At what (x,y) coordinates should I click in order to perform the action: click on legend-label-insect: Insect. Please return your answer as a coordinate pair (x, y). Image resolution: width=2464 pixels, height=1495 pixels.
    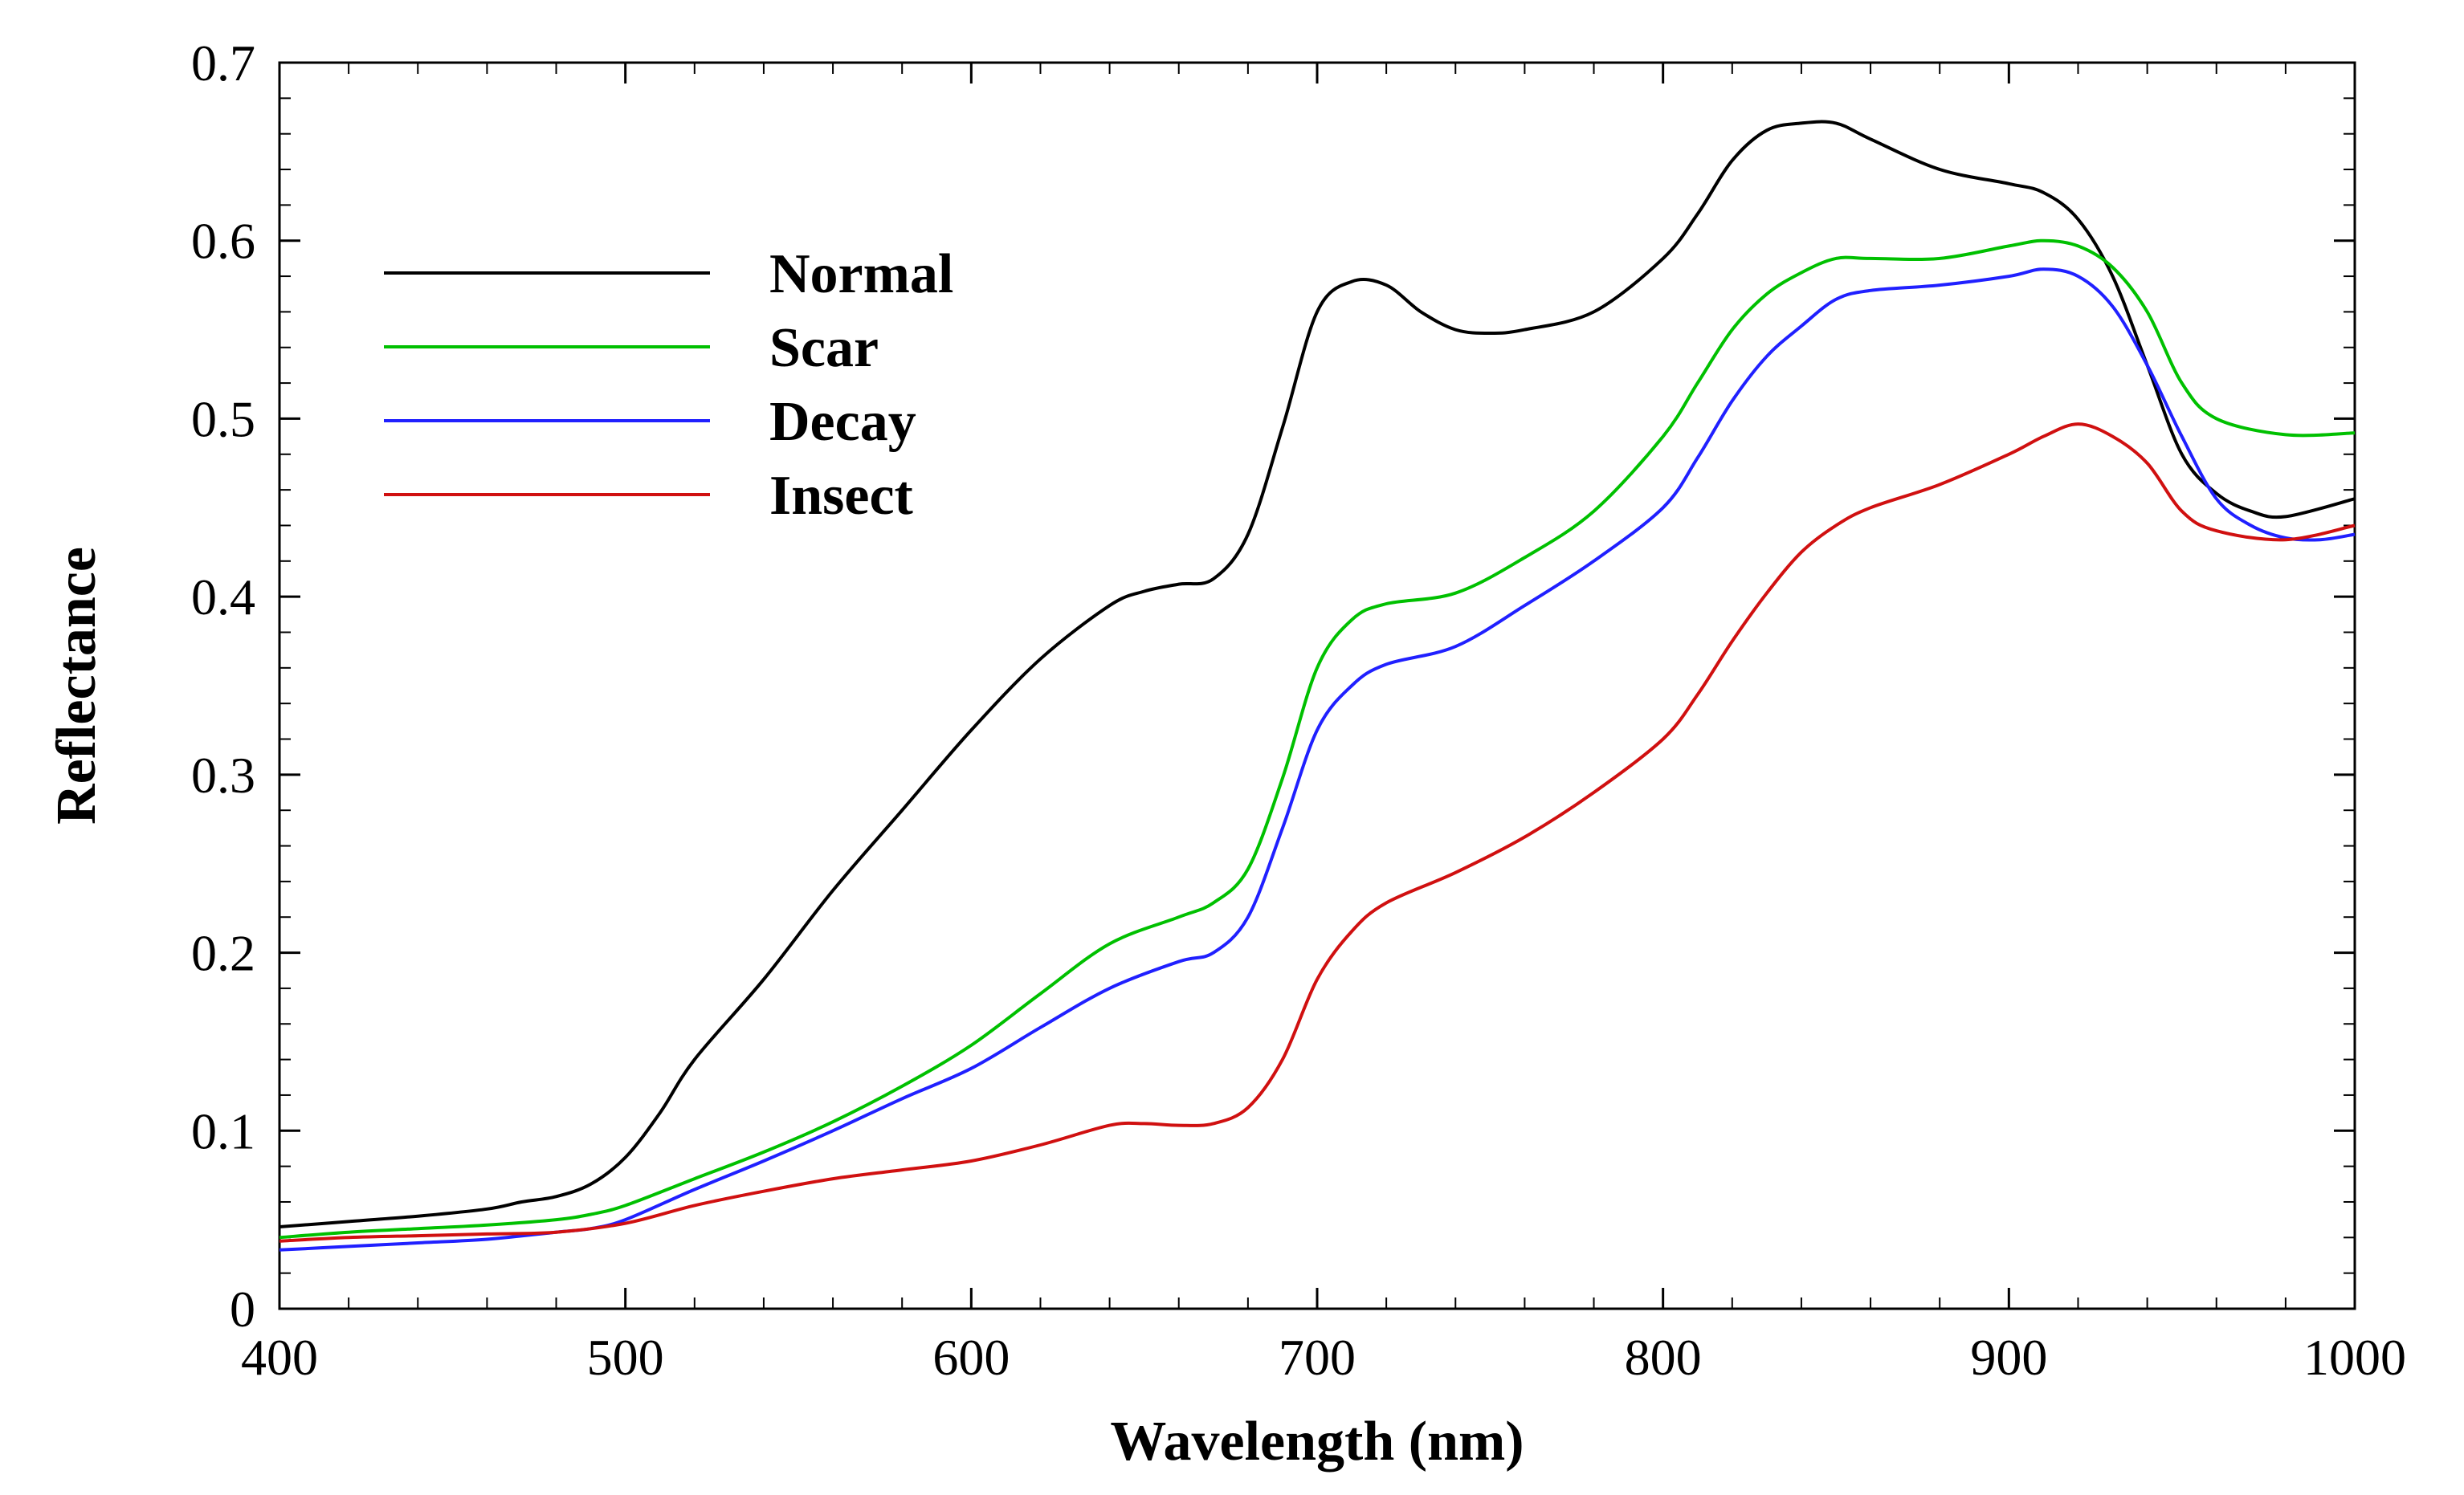
    Looking at the image, I should click on (841, 496).